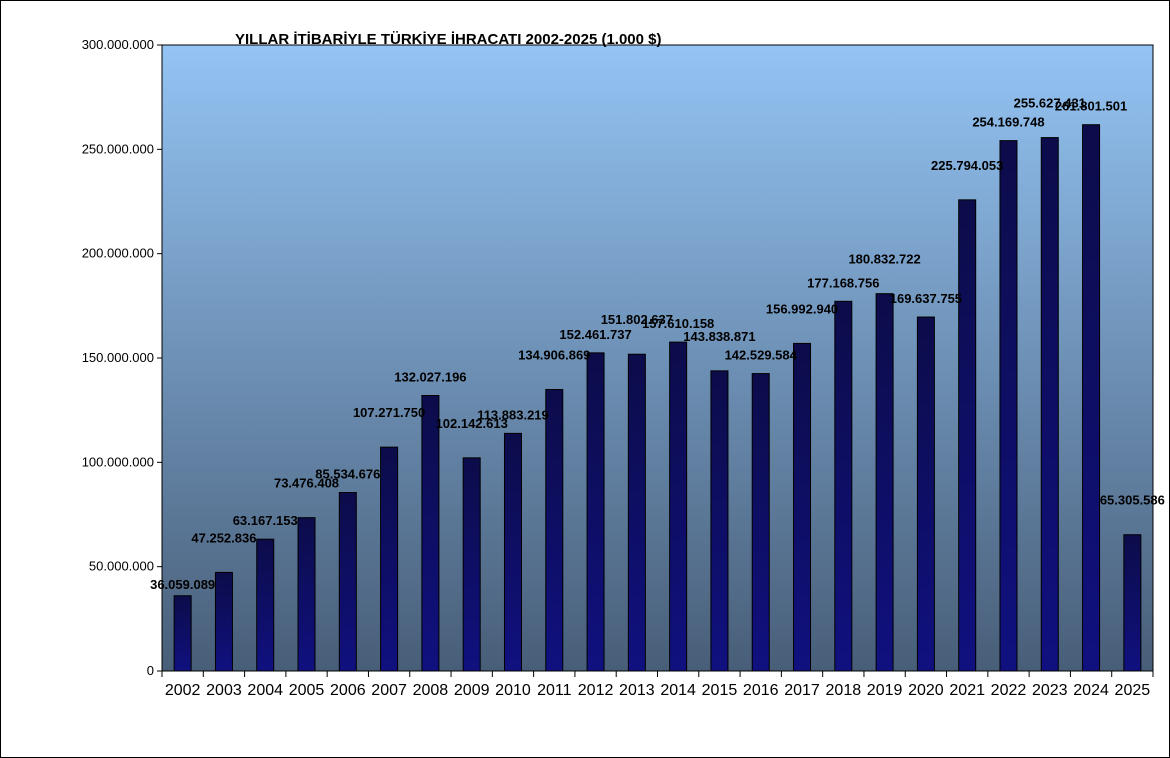 The image size is (1170, 758). Describe the element at coordinates (513, 414) in the screenshot. I see `data-label: 113.883.219` at that location.